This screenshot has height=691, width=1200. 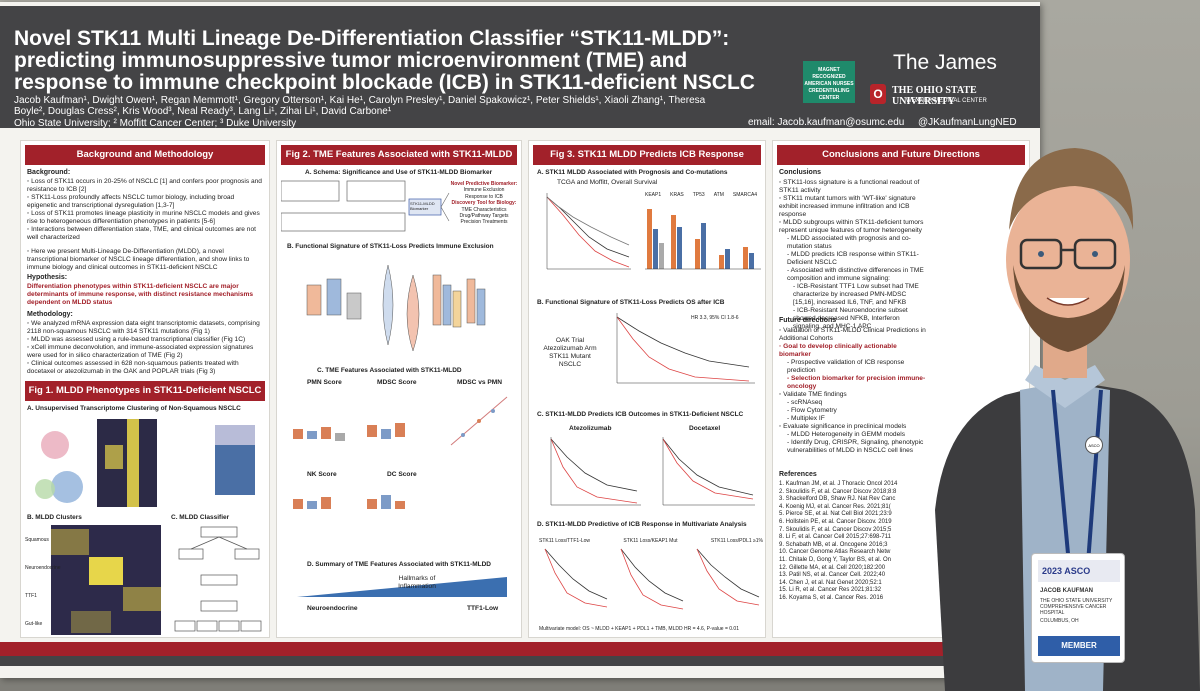 I want to click on future-label: Future directions, so click(x=808, y=320).